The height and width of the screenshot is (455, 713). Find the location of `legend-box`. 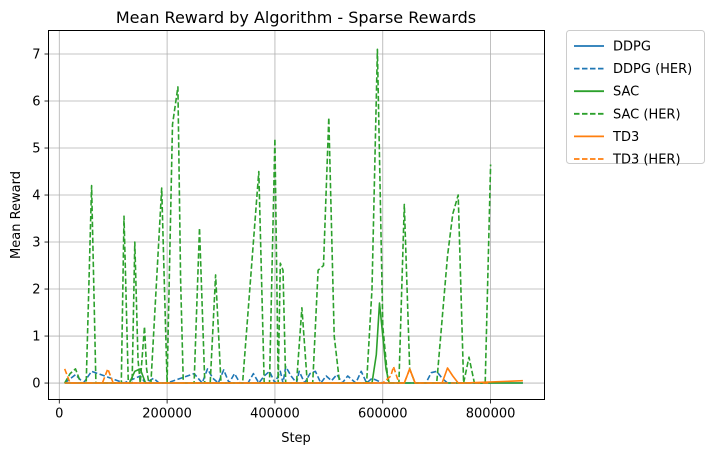

legend-box is located at coordinates (635, 97).